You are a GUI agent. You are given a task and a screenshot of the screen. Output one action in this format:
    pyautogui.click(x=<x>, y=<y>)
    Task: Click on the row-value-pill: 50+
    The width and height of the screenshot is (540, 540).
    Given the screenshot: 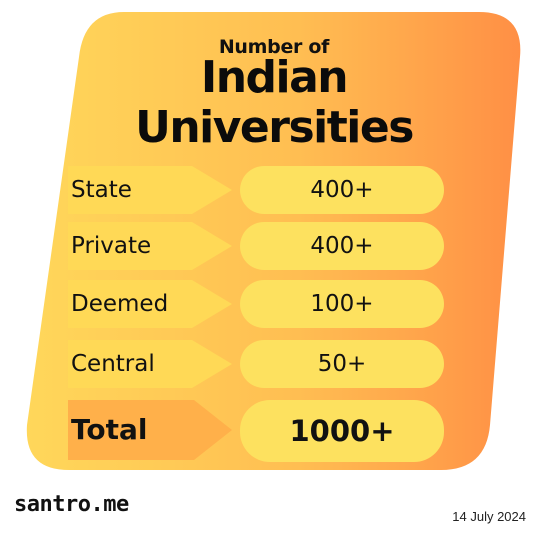 What is the action you would take?
    pyautogui.click(x=342, y=364)
    